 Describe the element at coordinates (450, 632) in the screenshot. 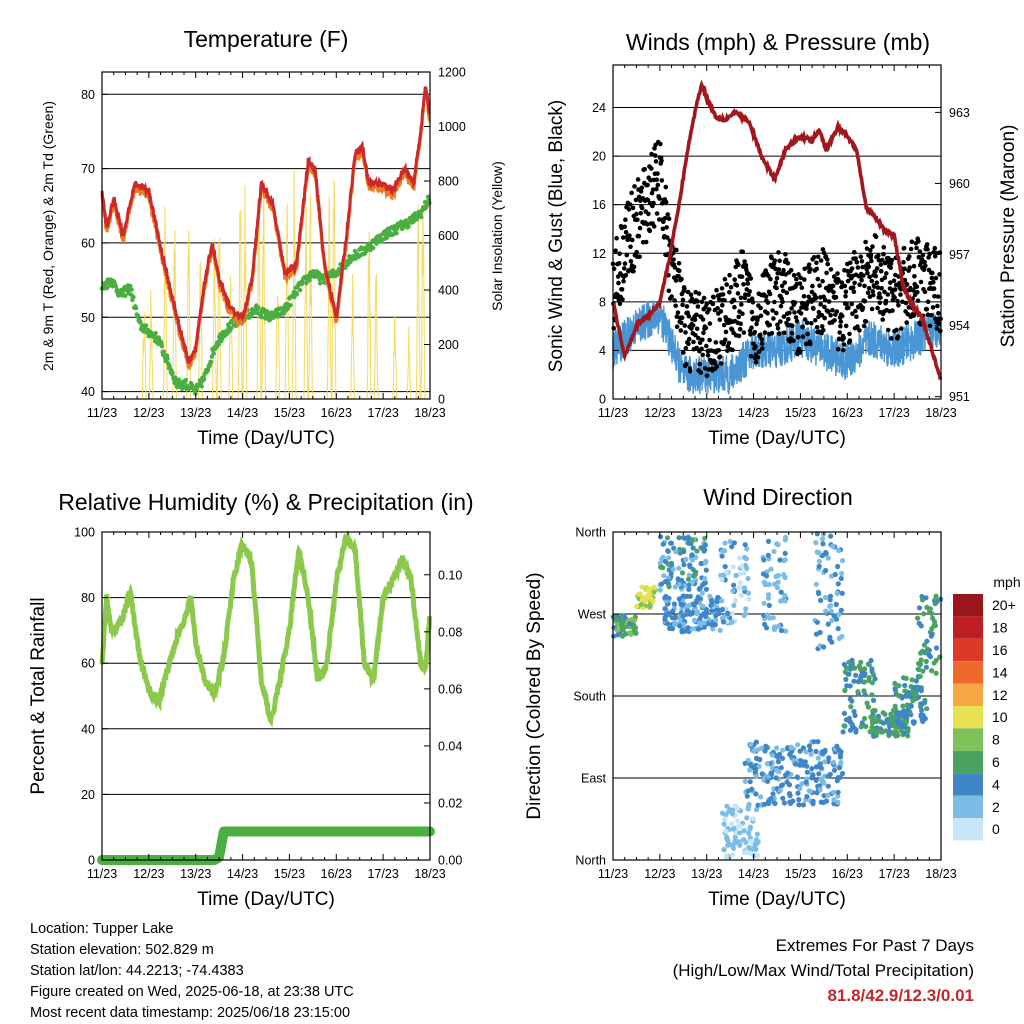

I see `y2-tick-label: 0.08` at that location.